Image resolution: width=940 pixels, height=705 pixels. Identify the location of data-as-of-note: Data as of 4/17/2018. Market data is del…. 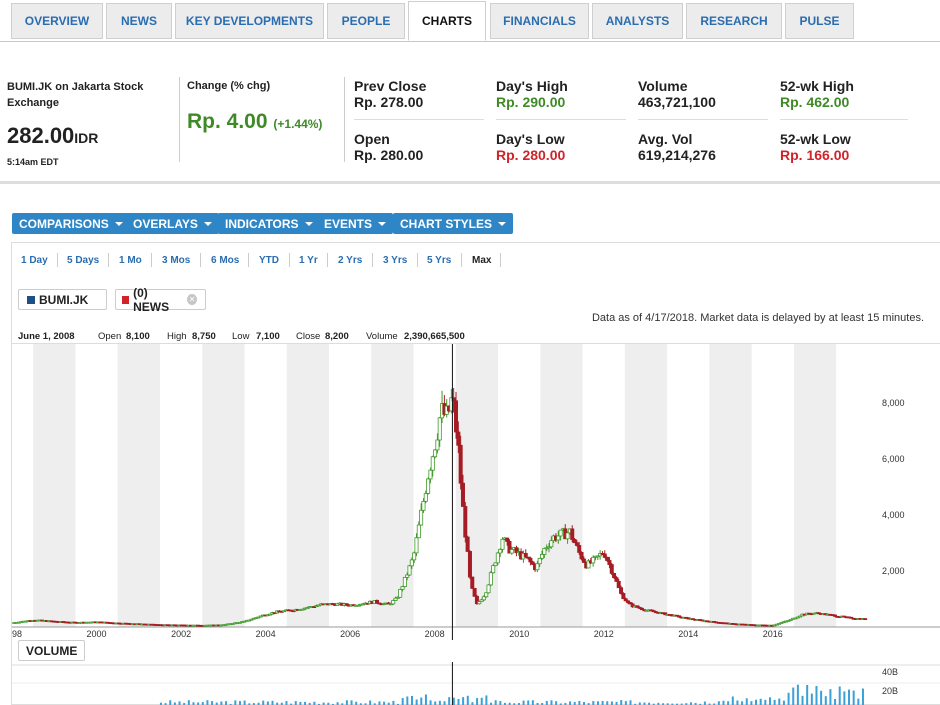
(757, 318).